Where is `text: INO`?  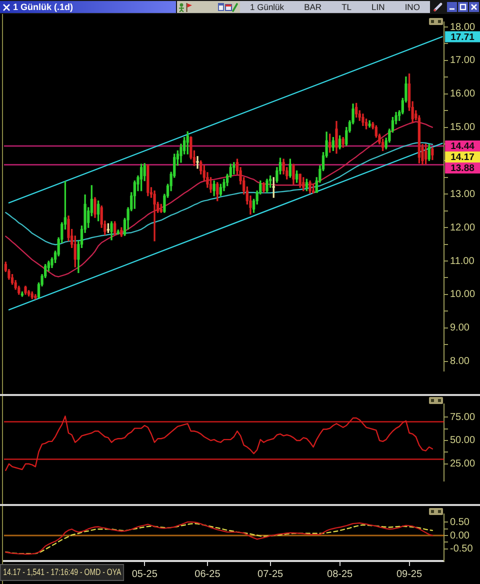 text: INO is located at coordinates (412, 7).